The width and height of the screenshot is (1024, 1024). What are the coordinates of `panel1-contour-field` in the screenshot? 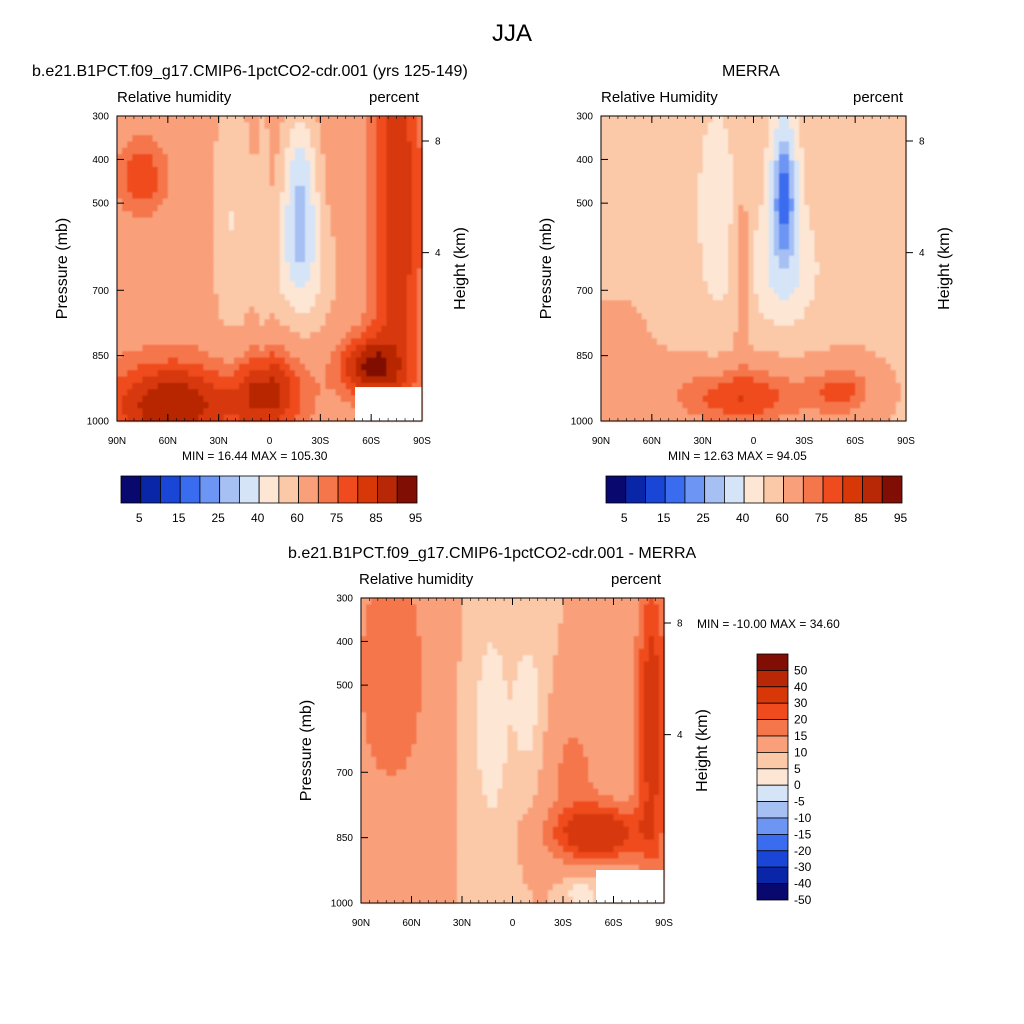 It's located at (270, 269).